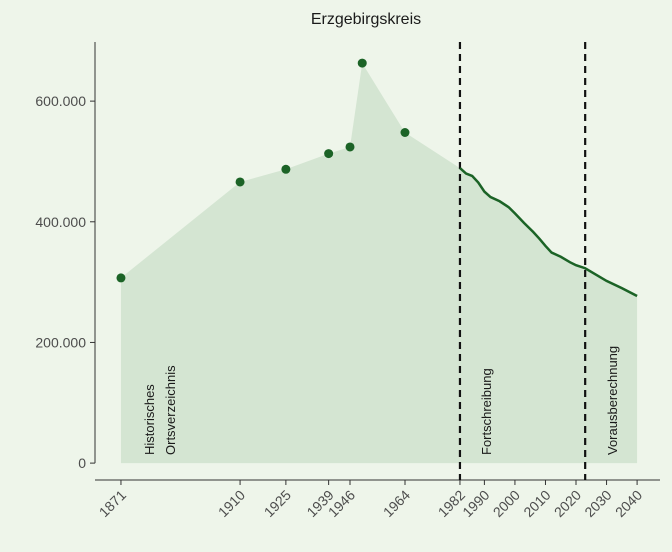 Image resolution: width=672 pixels, height=552 pixels. What do you see at coordinates (149, 419) in the screenshot?
I see `annotation: Historisches` at bounding box center [149, 419].